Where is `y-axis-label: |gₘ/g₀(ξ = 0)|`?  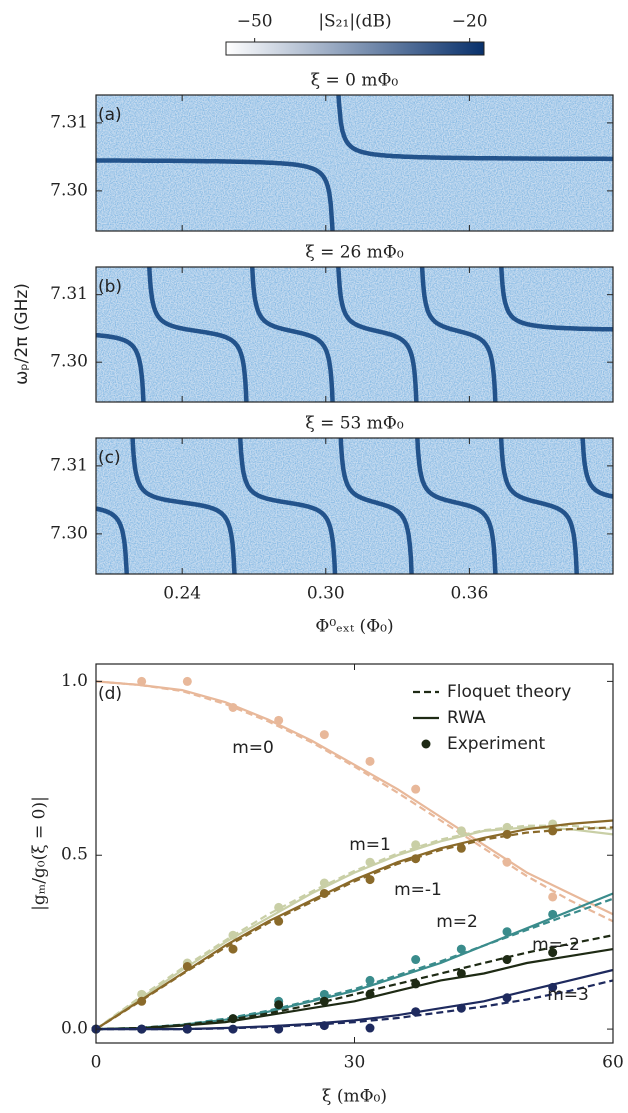
y-axis-label: |gₘ/g₀(ξ = 0)| is located at coordinates (40, 853).